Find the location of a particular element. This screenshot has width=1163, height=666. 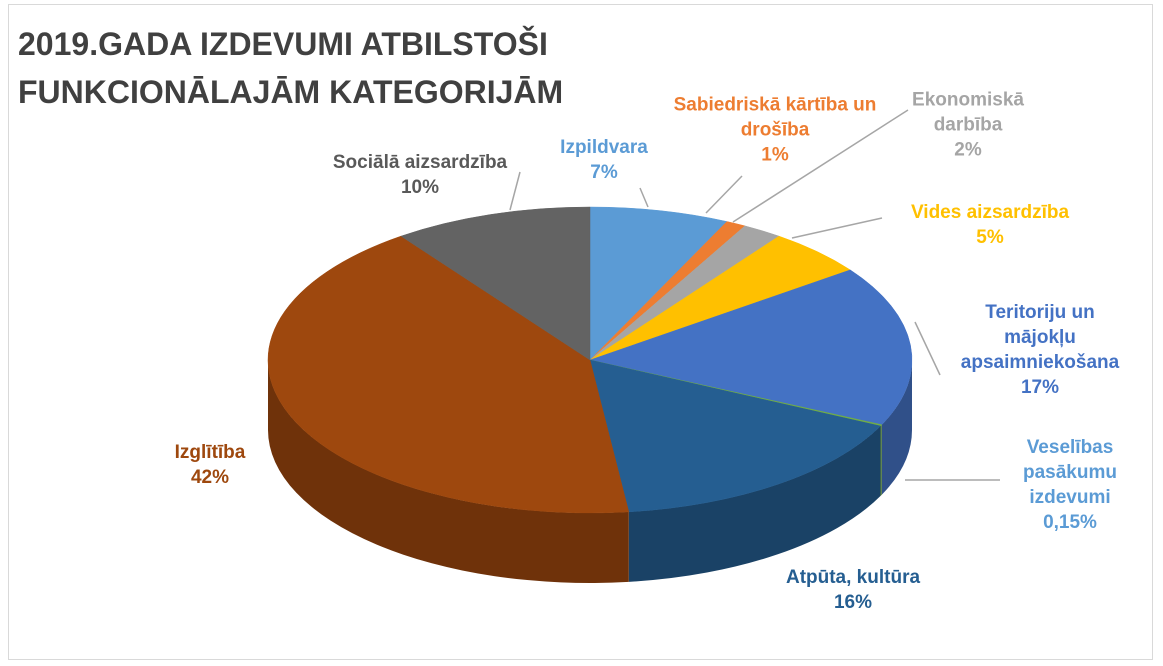

data-label: Atpūta, kultūra 16% is located at coordinates (853, 590).